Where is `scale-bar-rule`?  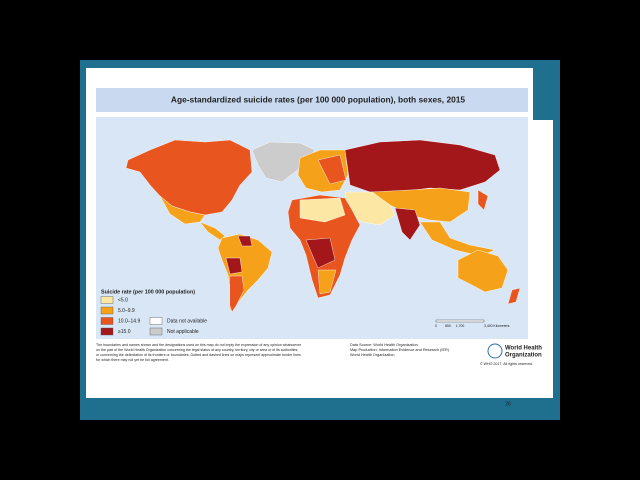
scale-bar-rule is located at coordinates (460, 321).